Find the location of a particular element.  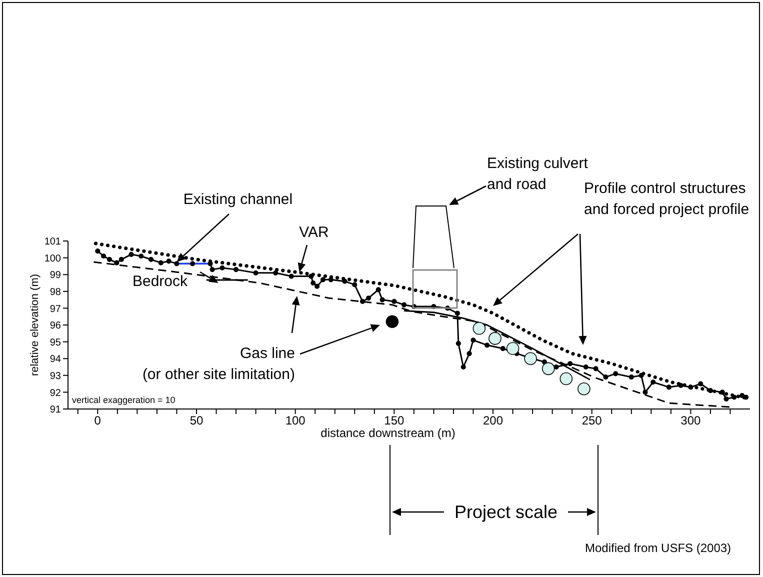

y-tick-label: 91 is located at coordinates (56, 410).